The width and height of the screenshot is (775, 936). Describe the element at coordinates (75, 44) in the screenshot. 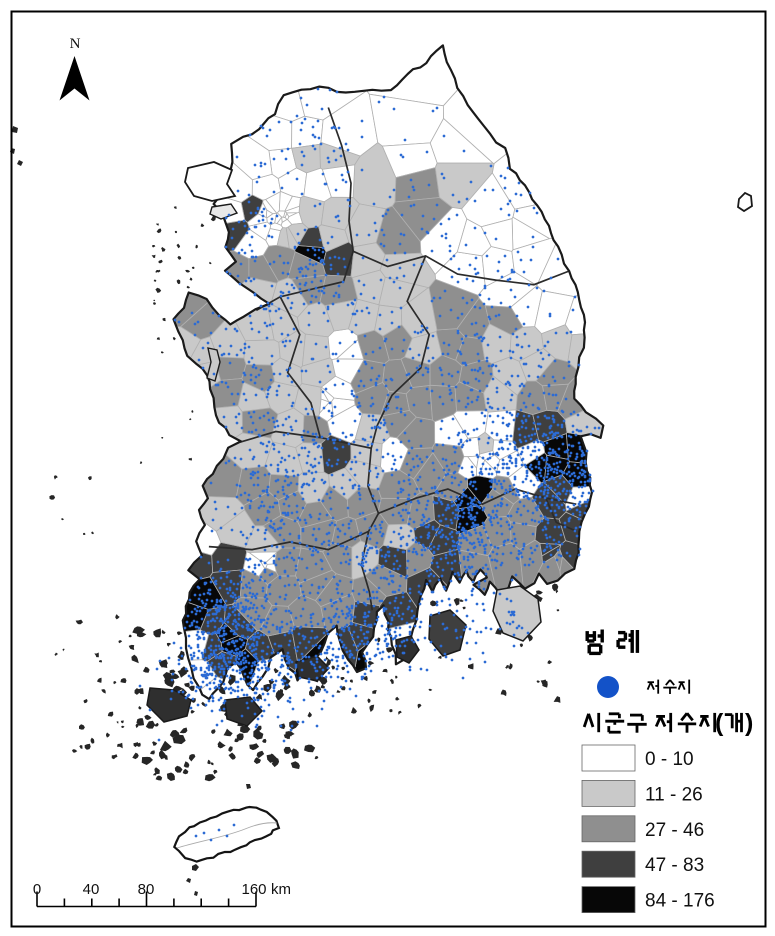

I see `svg-text: N` at that location.